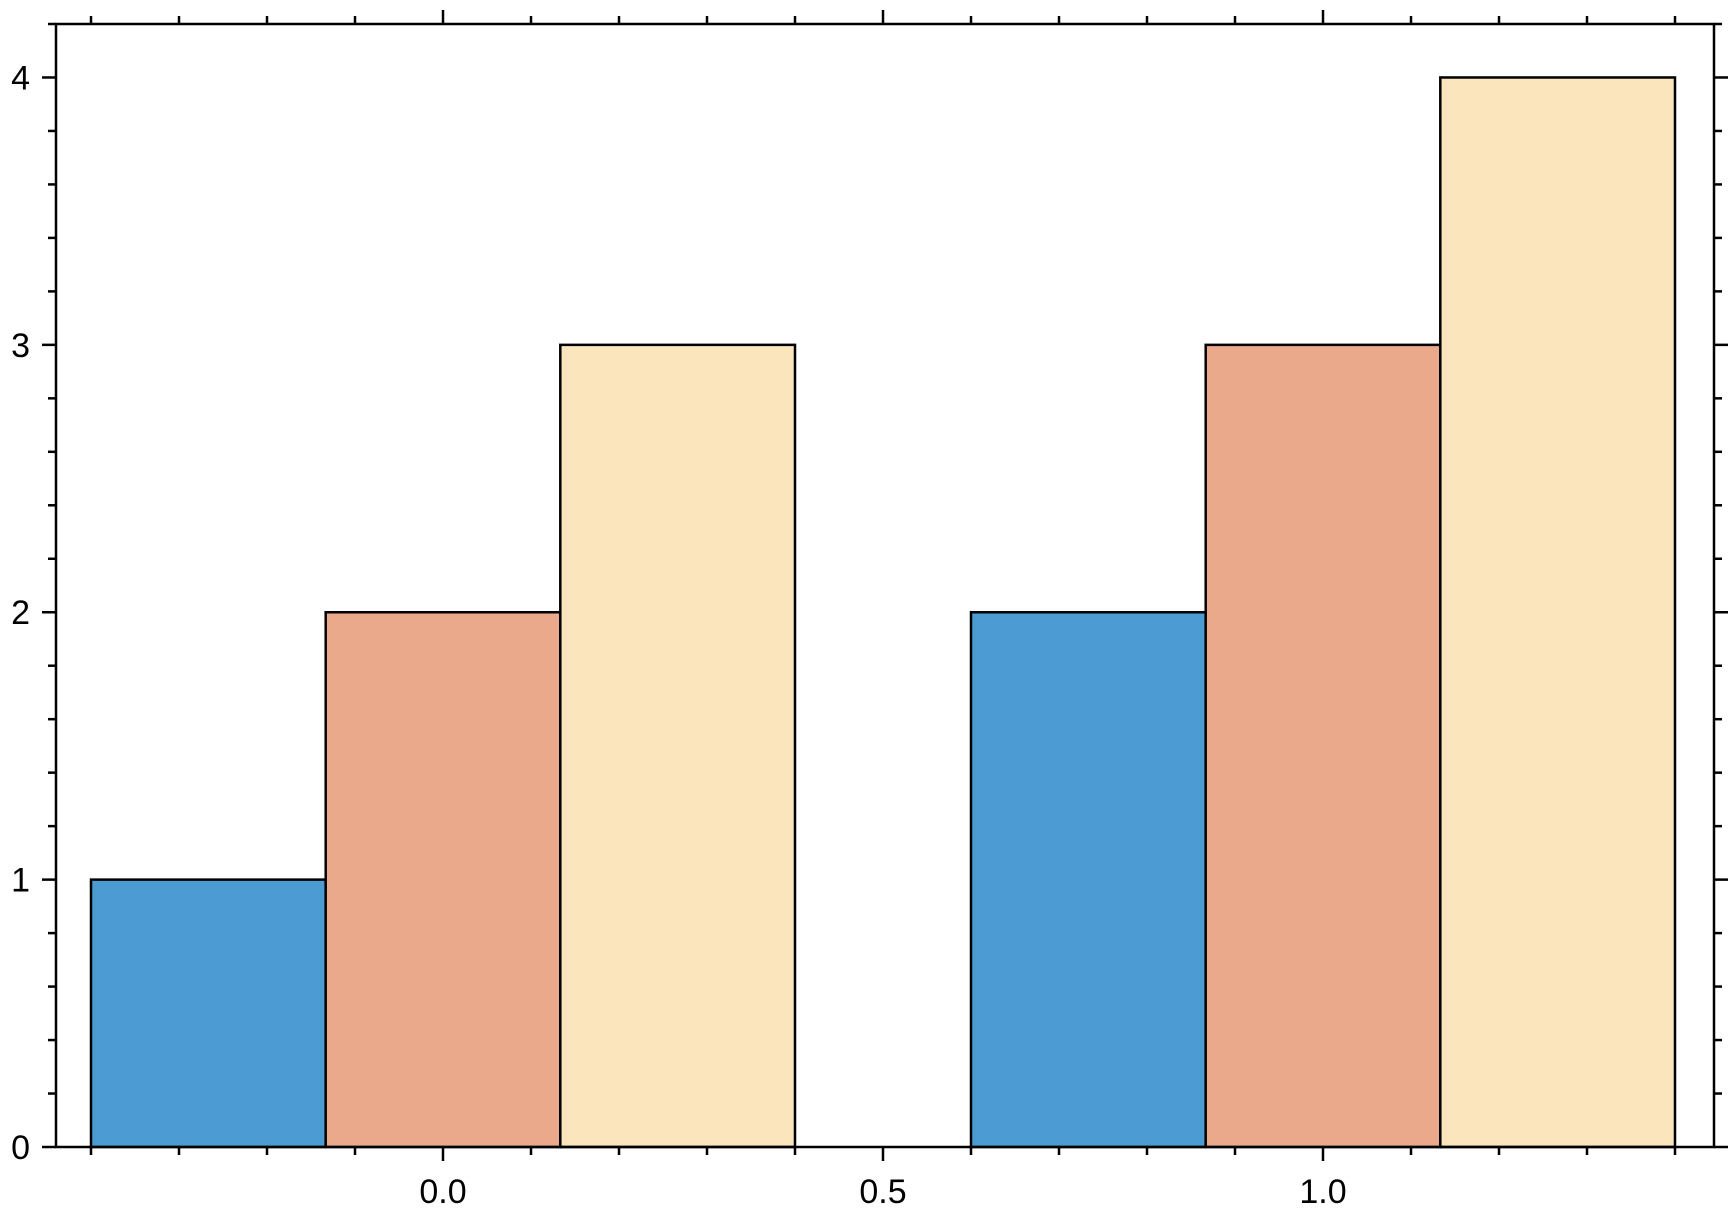 The image size is (1735, 1216). Describe the element at coordinates (442, 1192) in the screenshot. I see `x-tick-label: 0.0` at that location.